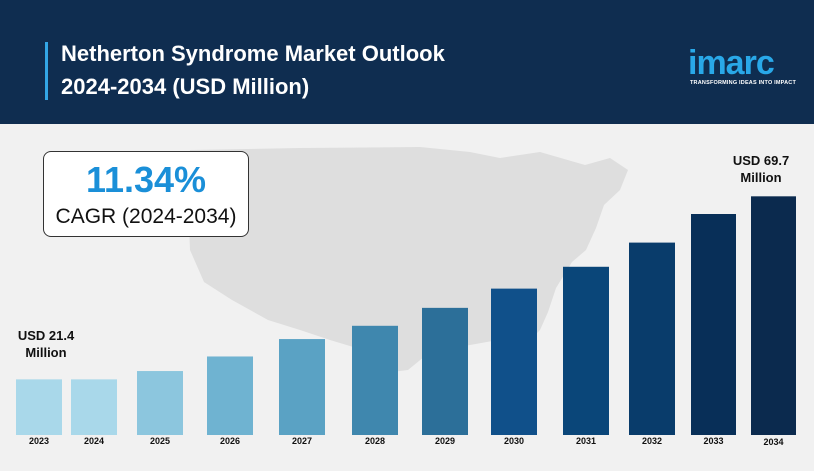  What do you see at coordinates (445, 441) in the screenshot?
I see `x-tick-label-2029: 2029` at bounding box center [445, 441].